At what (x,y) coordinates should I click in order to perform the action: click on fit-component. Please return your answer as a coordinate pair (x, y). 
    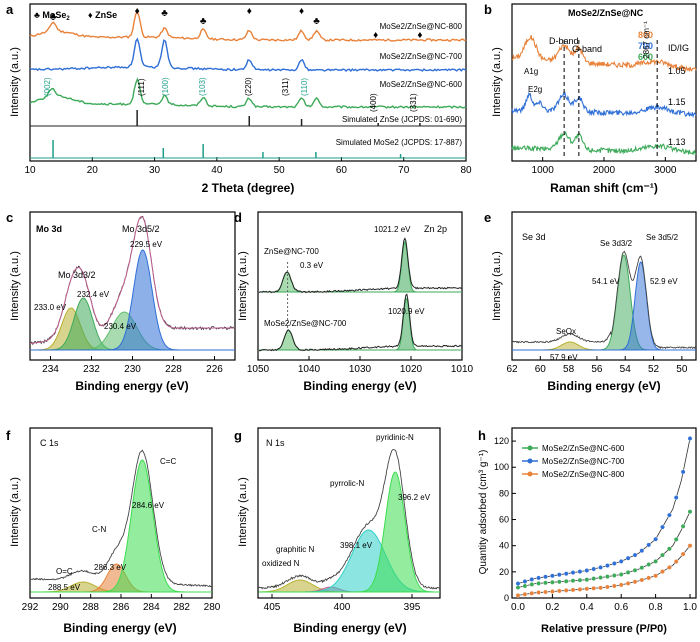
    Looking at the image, I should click on (604, 306).